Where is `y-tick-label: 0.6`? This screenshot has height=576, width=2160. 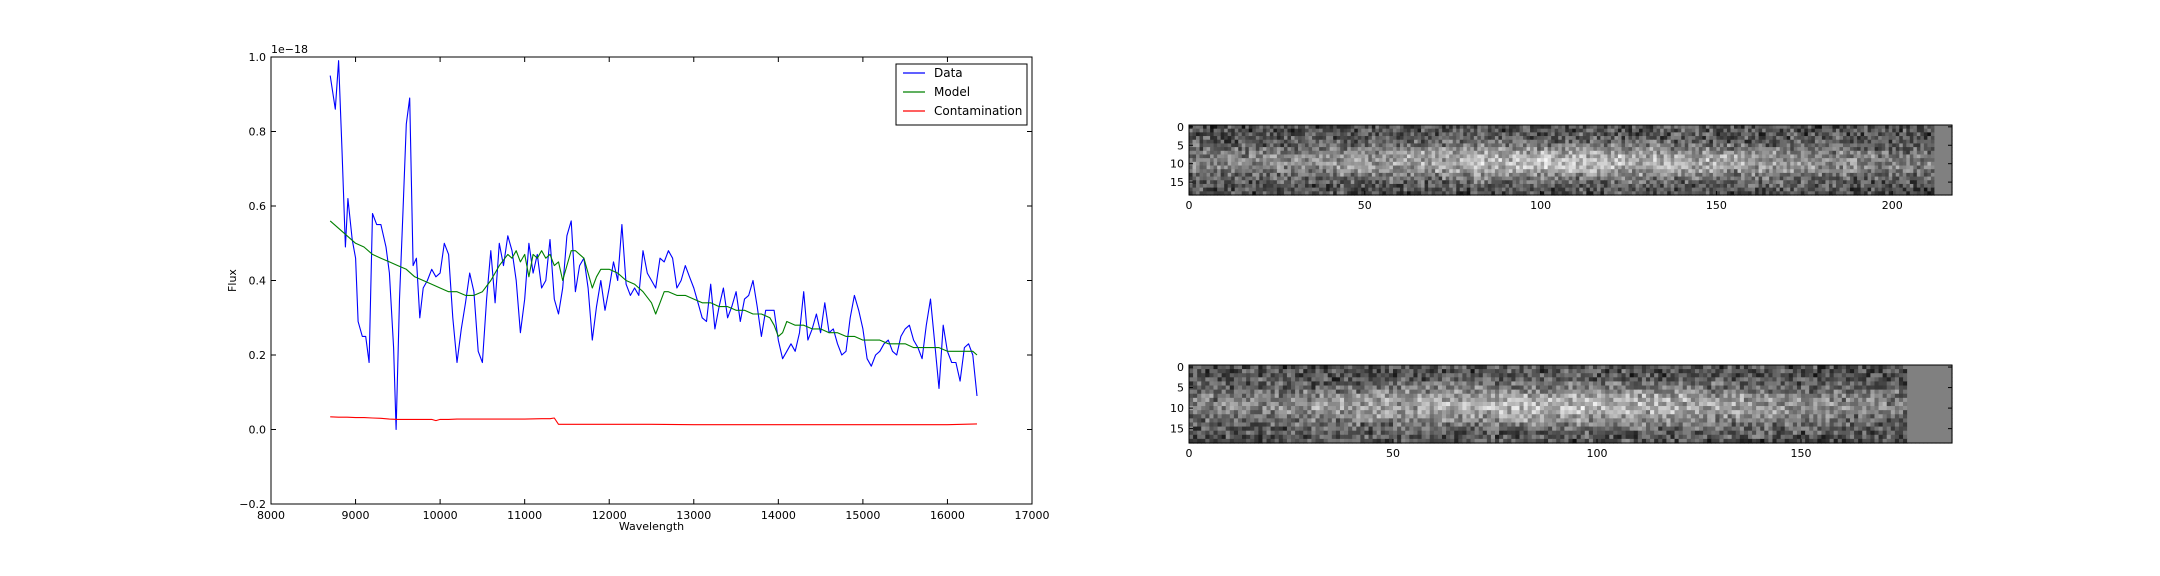
y-tick-label: 0.6 is located at coordinates (258, 206).